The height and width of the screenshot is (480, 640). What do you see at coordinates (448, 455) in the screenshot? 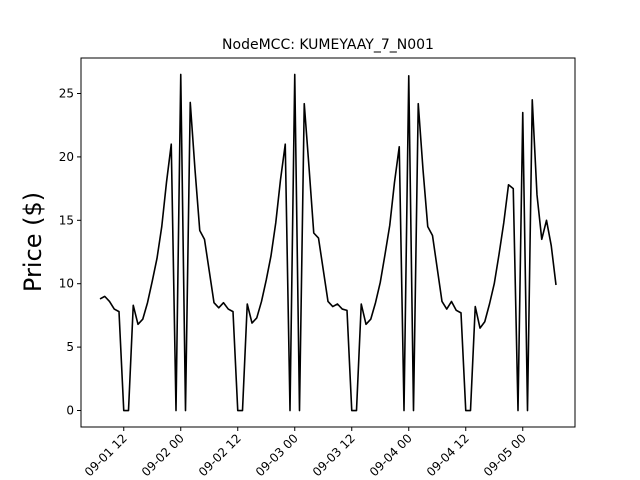
I see `x-tick-label: 09-04 12` at bounding box center [448, 455].